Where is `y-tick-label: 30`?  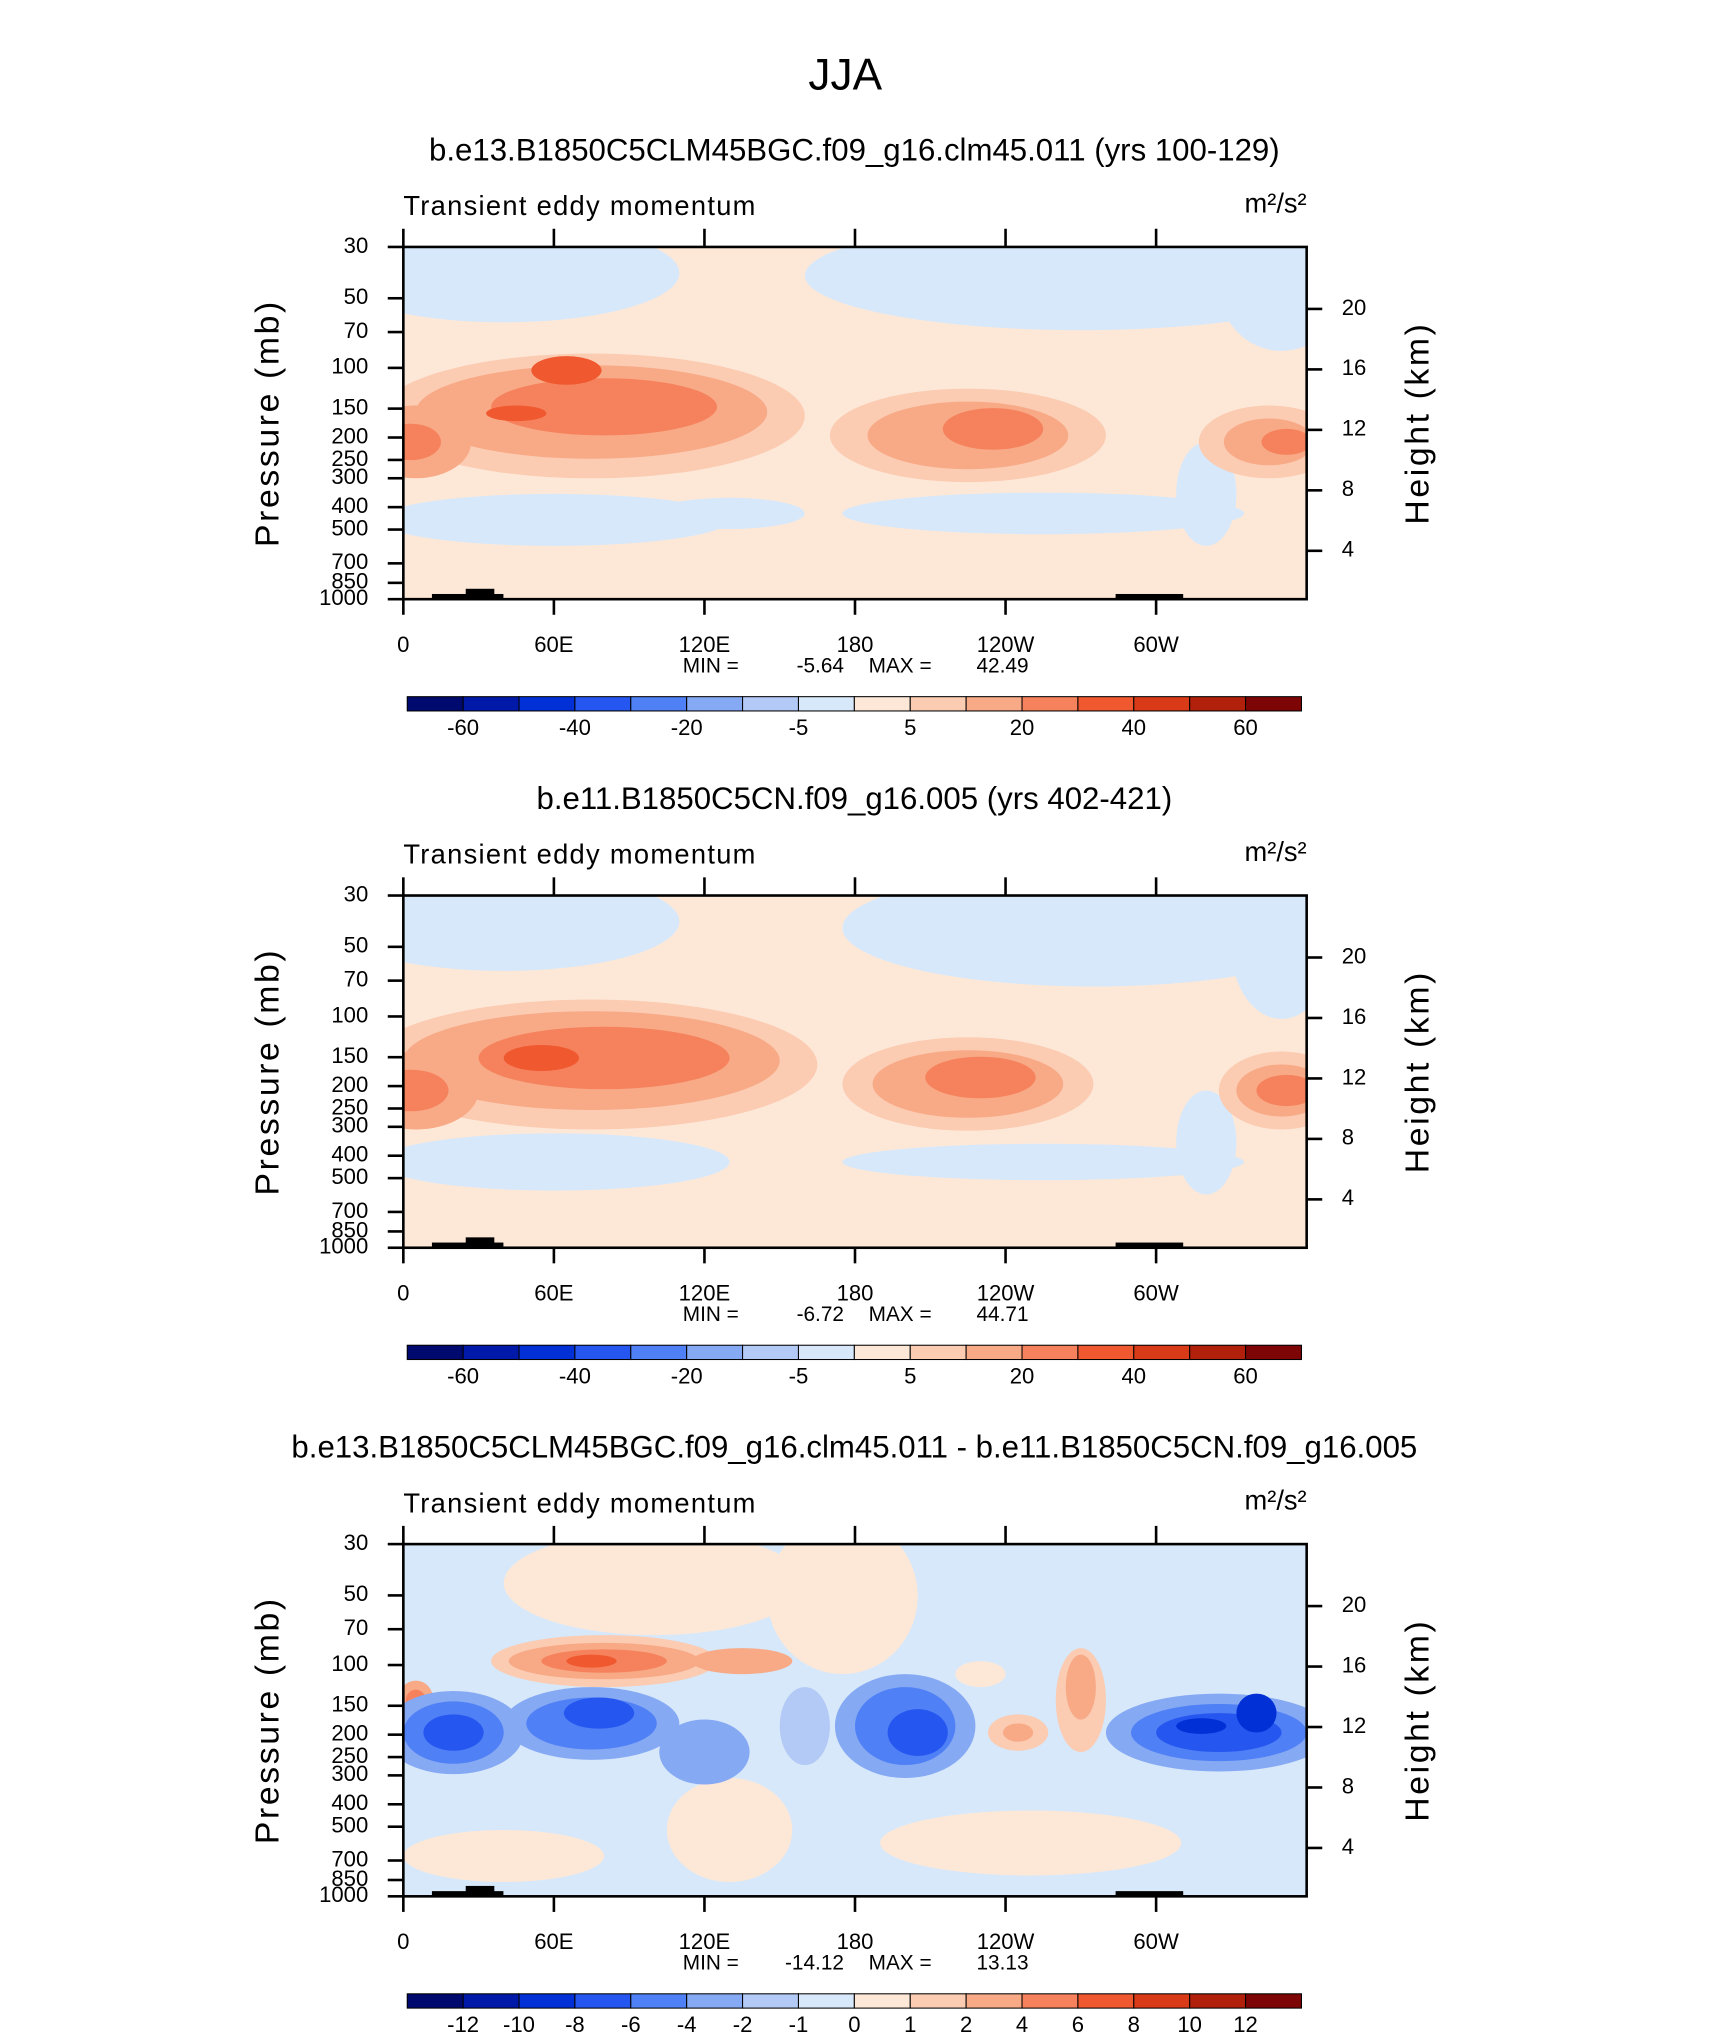
y-tick-label: 30 is located at coordinates (356, 245).